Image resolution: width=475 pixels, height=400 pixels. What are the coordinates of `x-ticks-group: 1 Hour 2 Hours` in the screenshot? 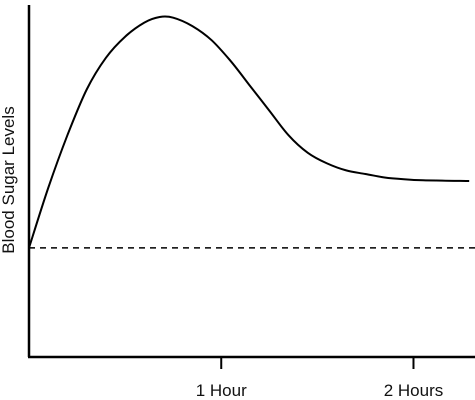 It's located at (320, 378).